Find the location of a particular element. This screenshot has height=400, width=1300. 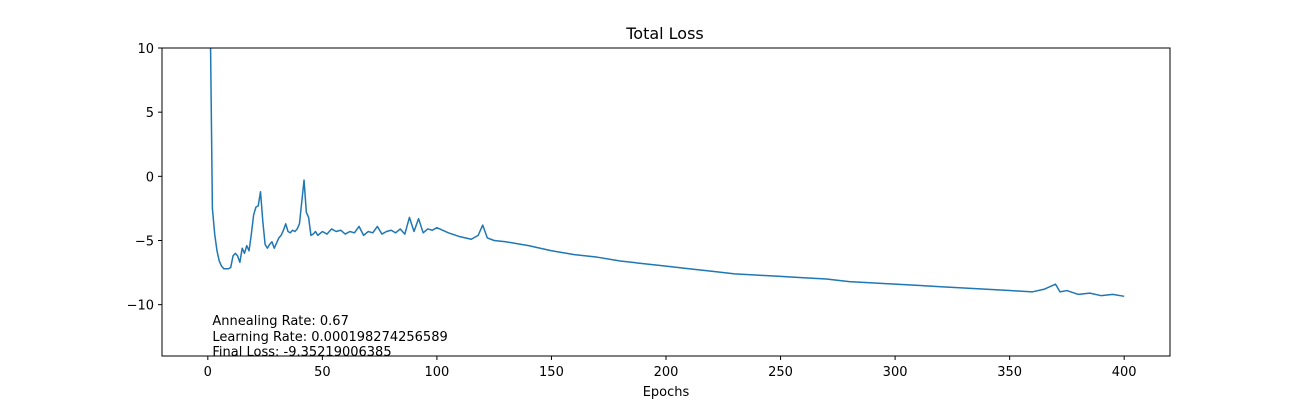

y-tick-label: −10 is located at coordinates (140, 306).